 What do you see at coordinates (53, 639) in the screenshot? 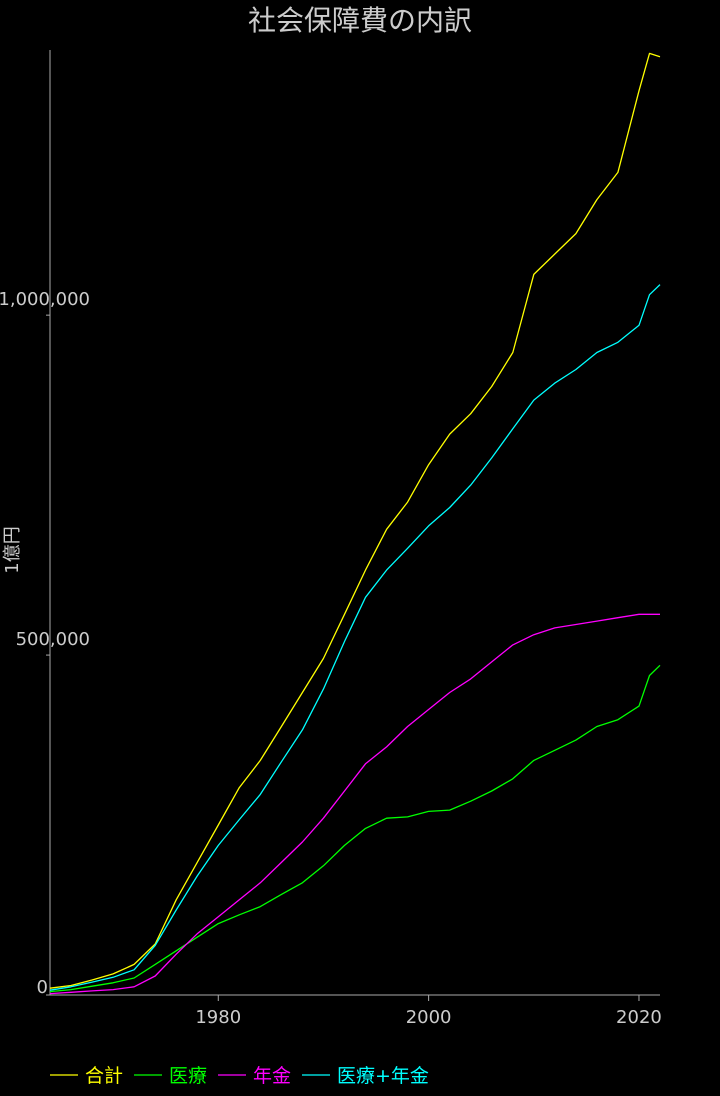
I see `y-tick-label: 500,000` at bounding box center [53, 639].